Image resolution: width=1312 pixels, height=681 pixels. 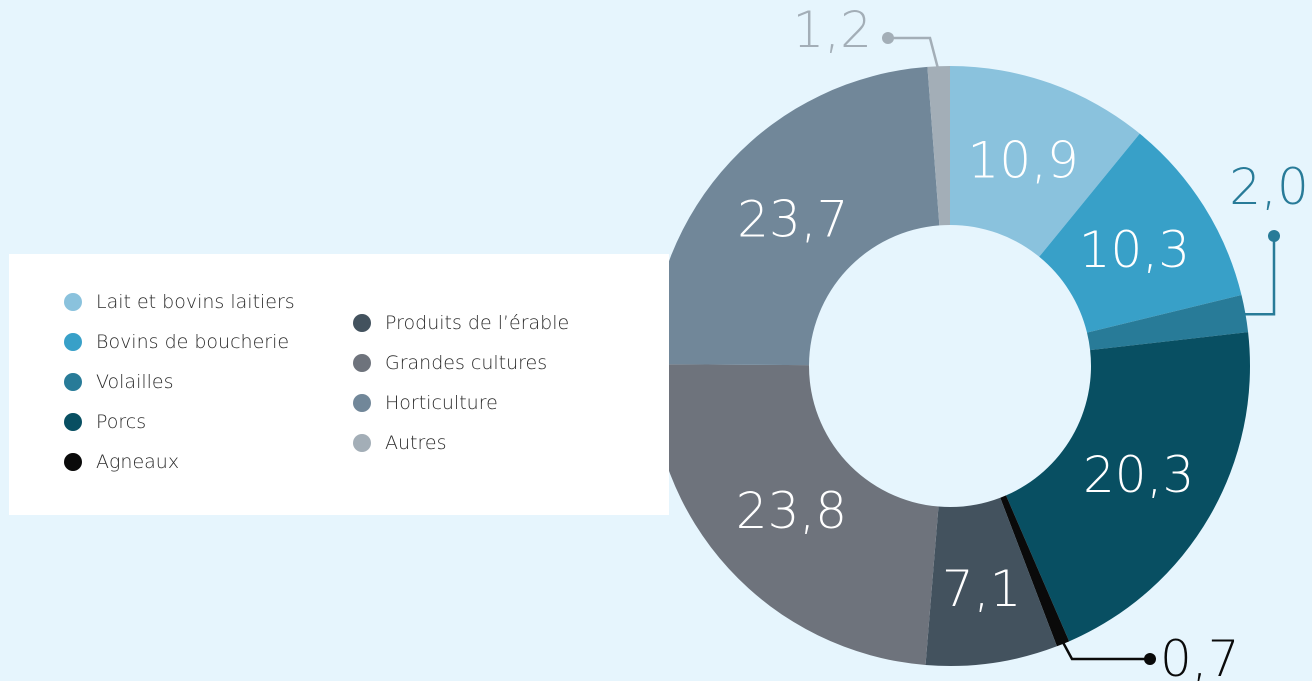 I want to click on legend-item-autres: Autres, so click(x=399, y=443).